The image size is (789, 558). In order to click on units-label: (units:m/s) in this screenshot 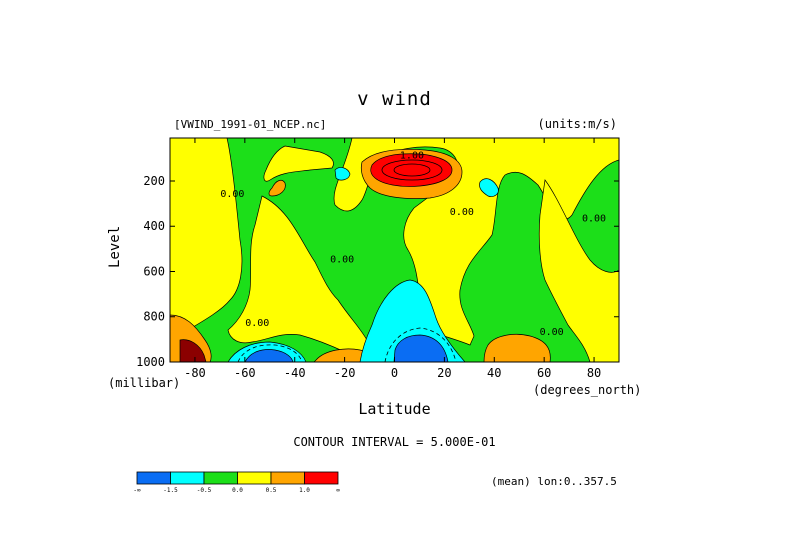, I will do `click(577, 124)`.